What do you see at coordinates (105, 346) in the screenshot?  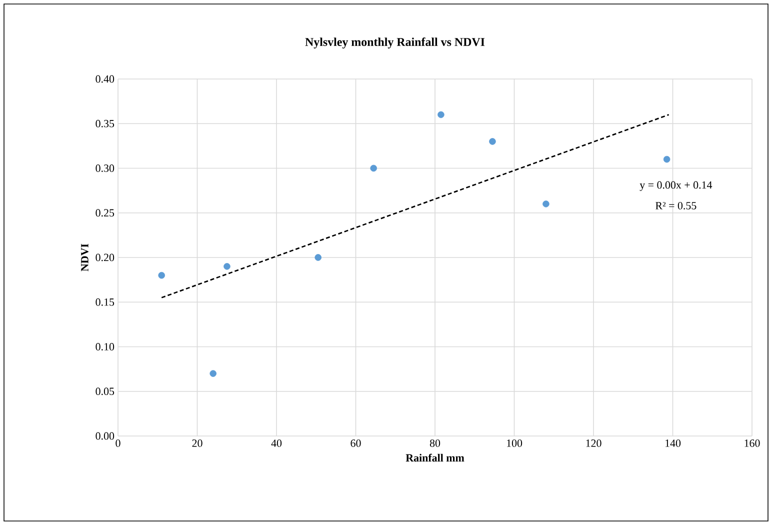 I see `y-tick-label: 0.10` at bounding box center [105, 346].